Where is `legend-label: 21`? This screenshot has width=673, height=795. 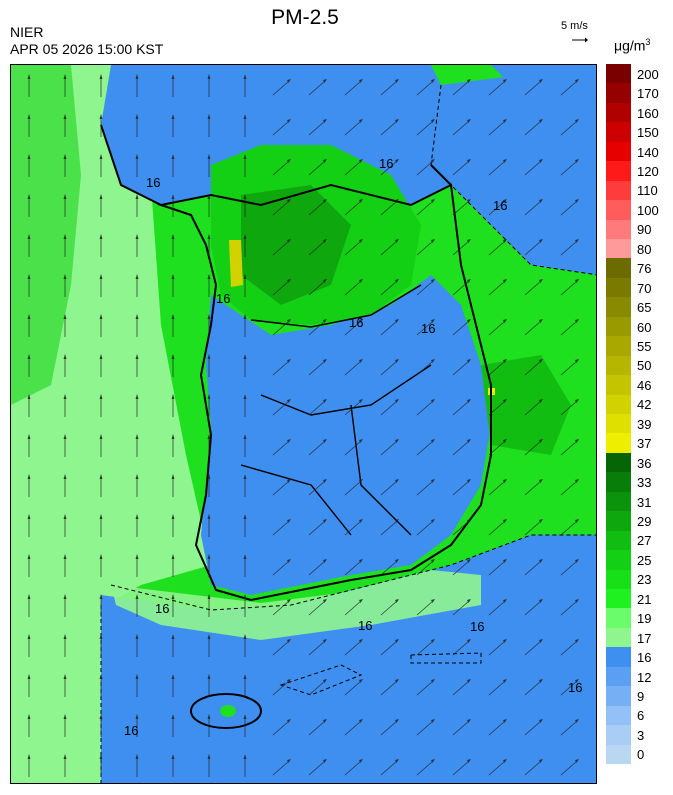
legend-label: 21 is located at coordinates (644, 599).